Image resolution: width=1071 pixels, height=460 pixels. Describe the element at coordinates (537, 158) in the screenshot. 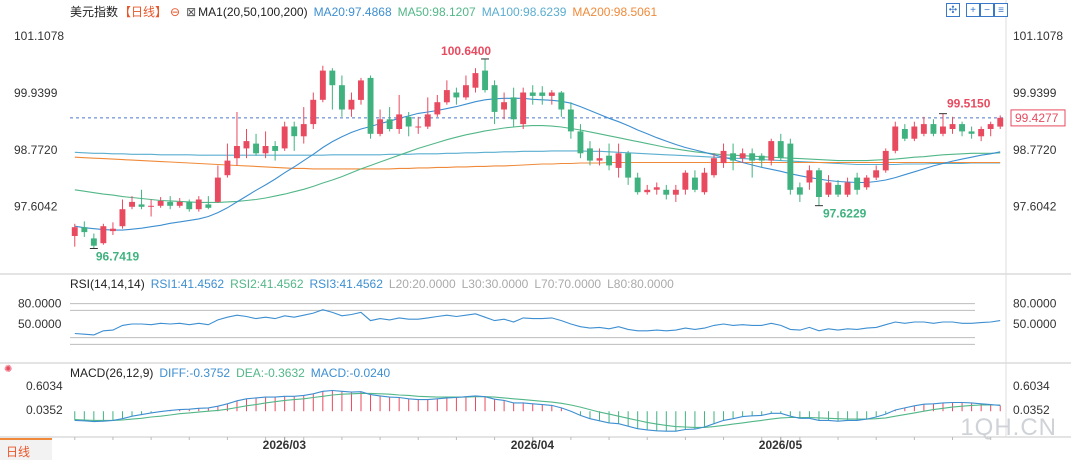

I see `ma100-line` at that location.